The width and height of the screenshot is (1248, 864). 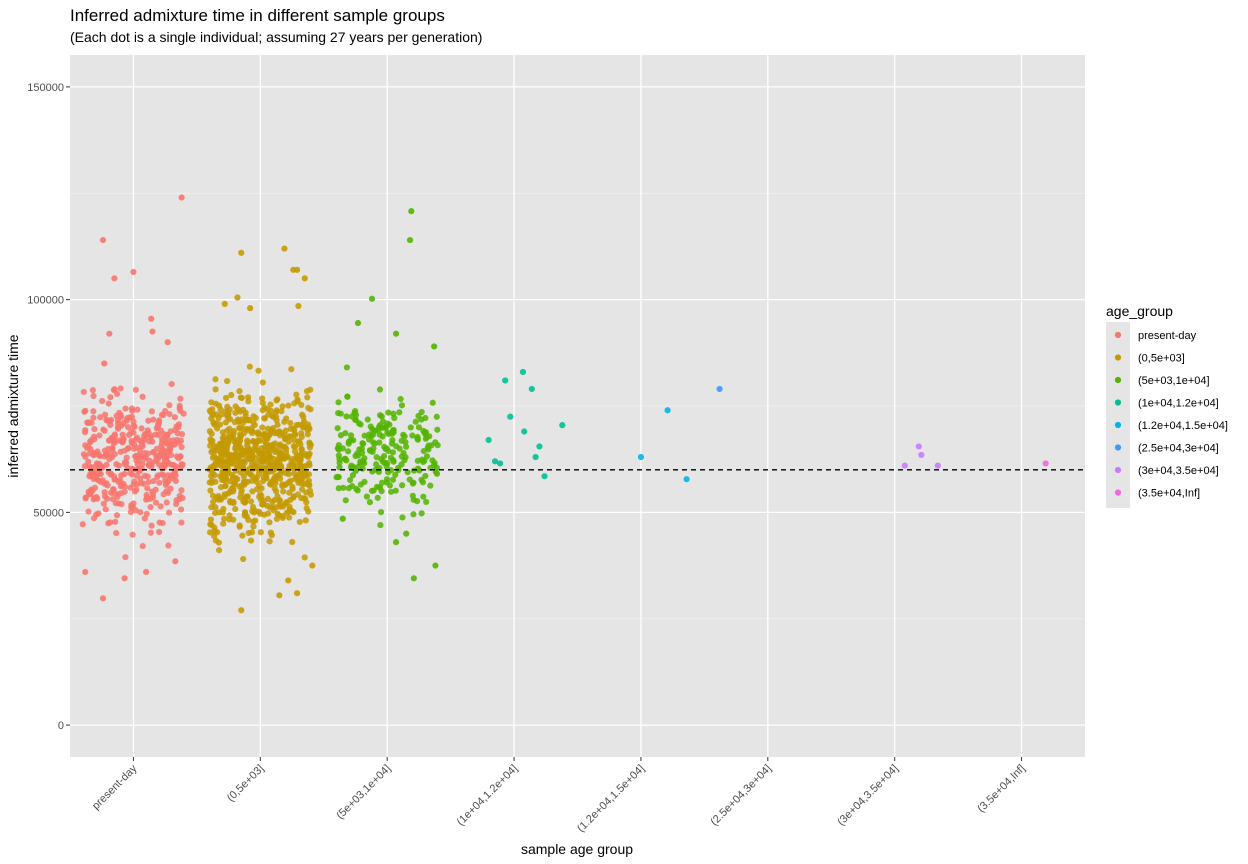 What do you see at coordinates (1178, 449) in the screenshot?
I see `legend-label: (2.5e+04,3e+04]` at bounding box center [1178, 449].